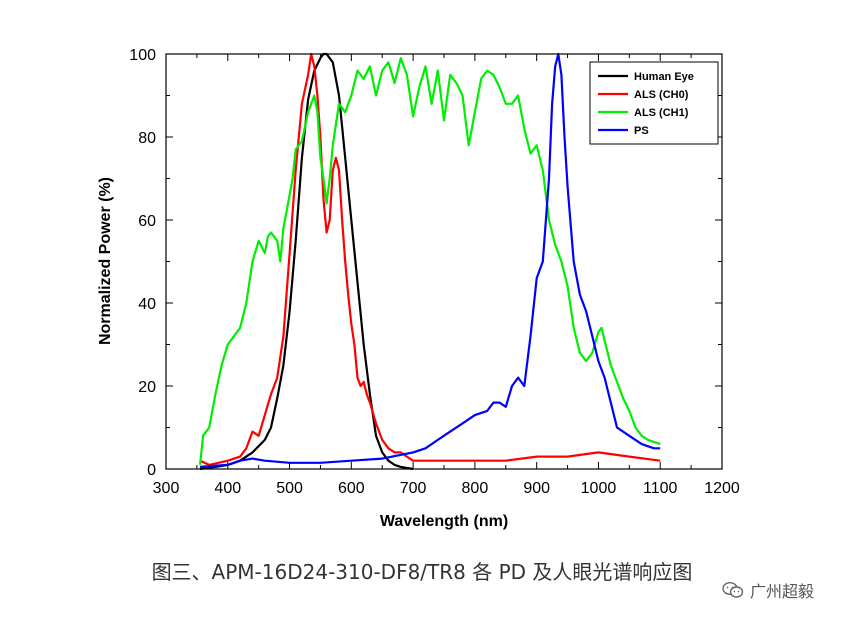  I want to click on x-tick-label: 1200, so click(722, 488).